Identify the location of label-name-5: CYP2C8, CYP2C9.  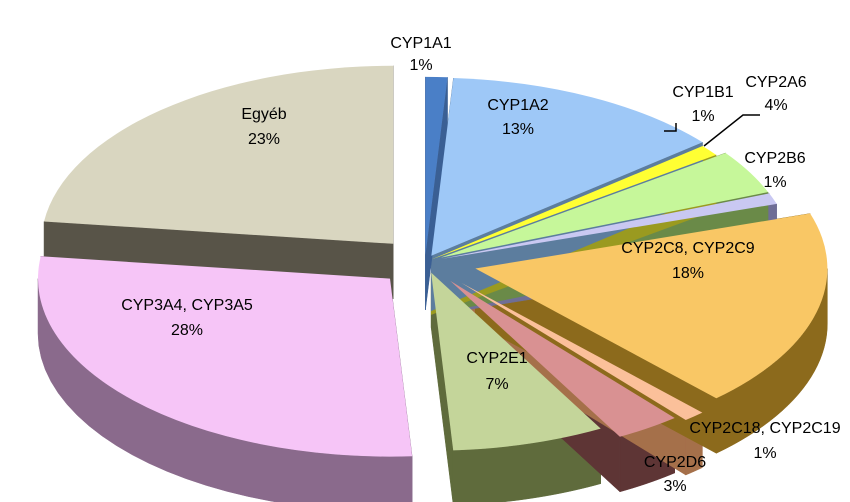
(687, 248).